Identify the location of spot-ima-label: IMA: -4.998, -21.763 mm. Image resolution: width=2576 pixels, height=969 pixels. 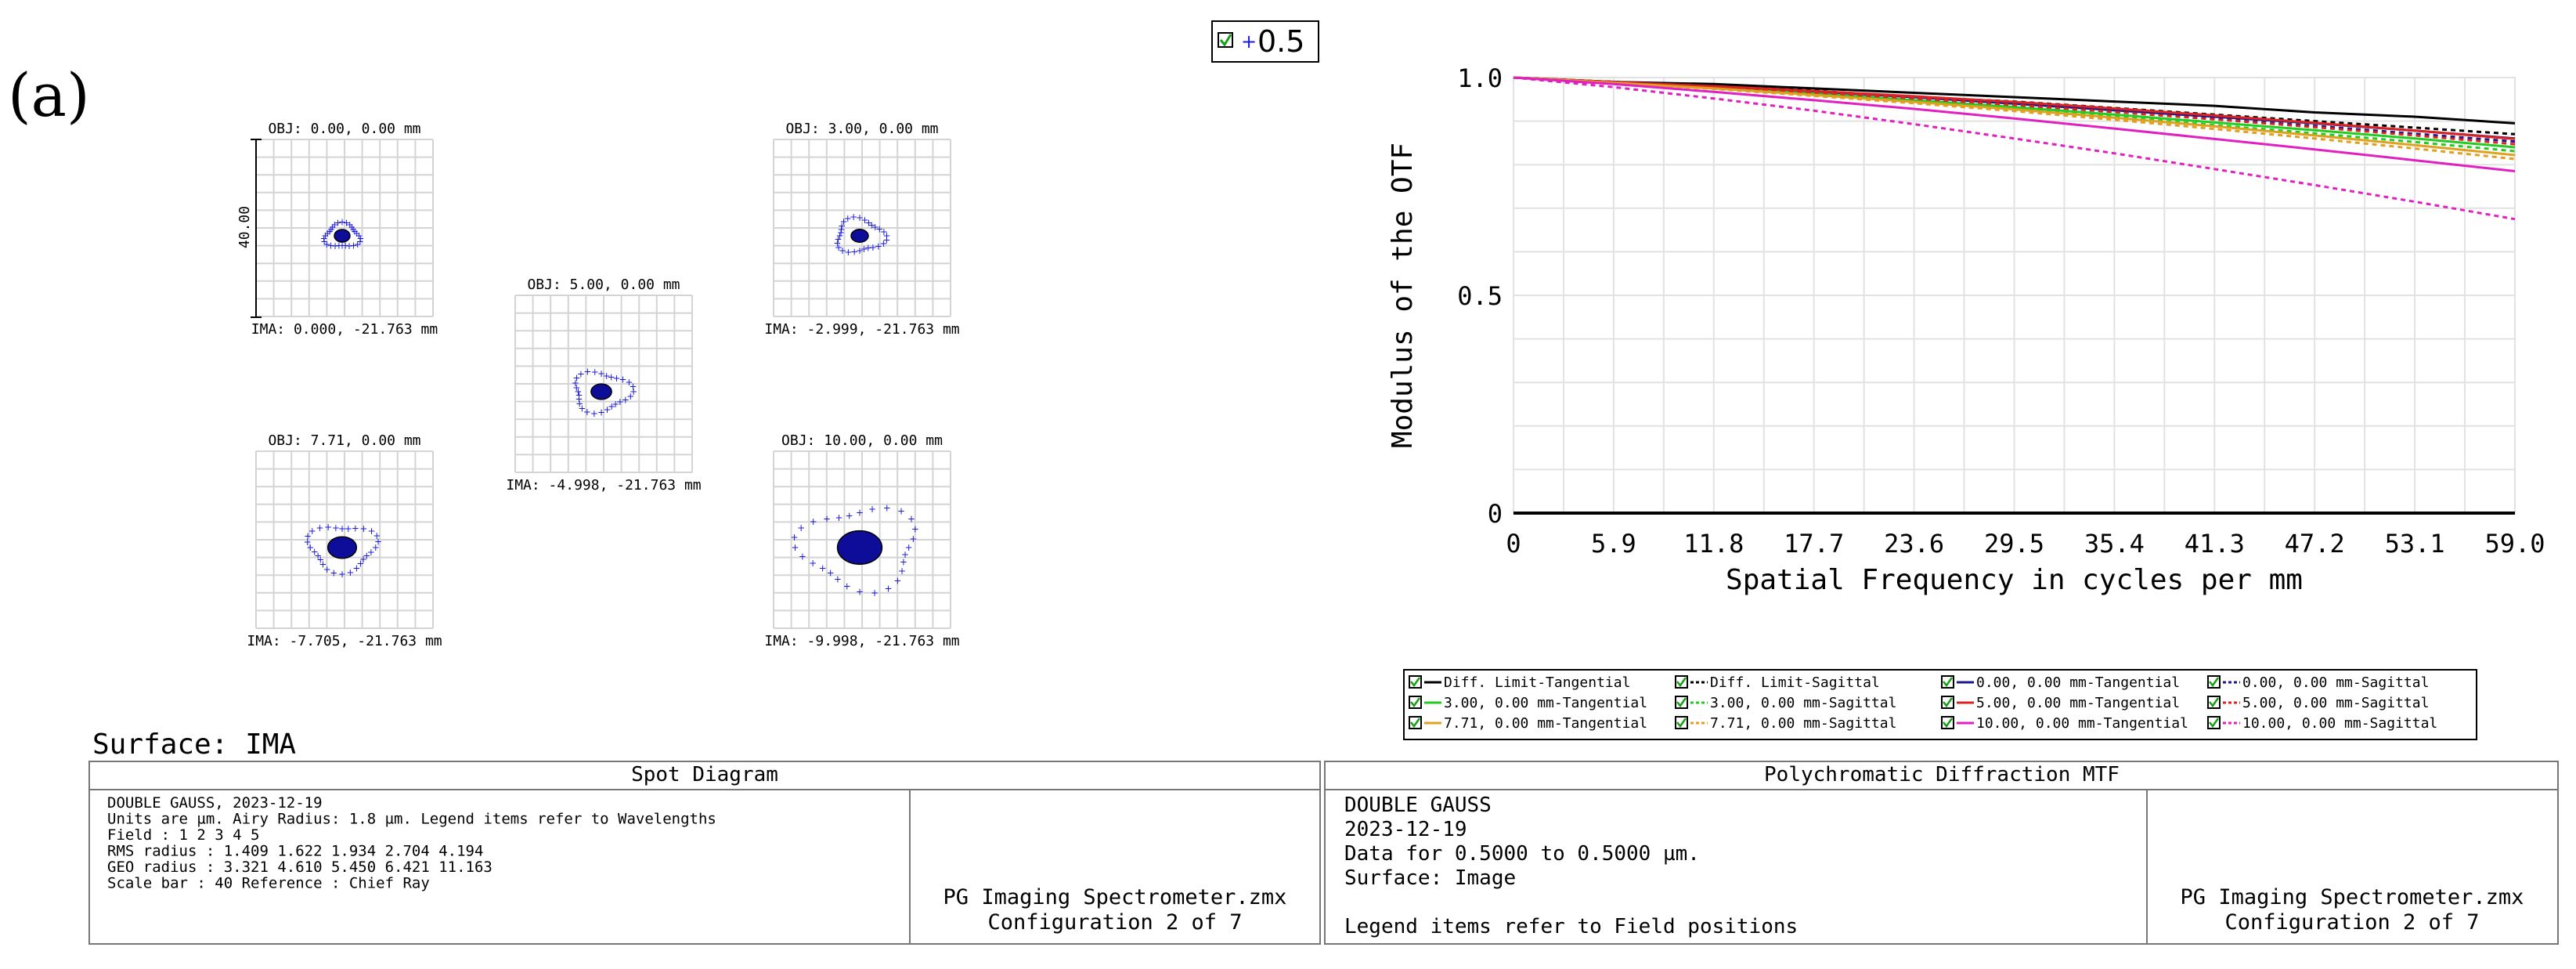
(603, 485).